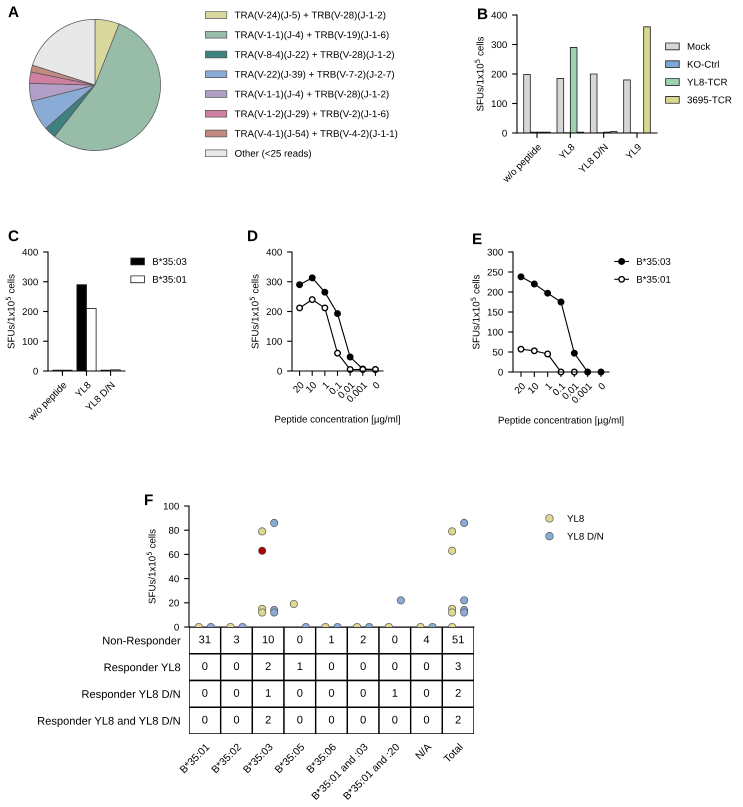 This screenshot has height=807, width=743. I want to click on legend-label: TRA(V-4-1)(J-54) + TRB(V-4-2)(J-1-1), so click(316, 134).